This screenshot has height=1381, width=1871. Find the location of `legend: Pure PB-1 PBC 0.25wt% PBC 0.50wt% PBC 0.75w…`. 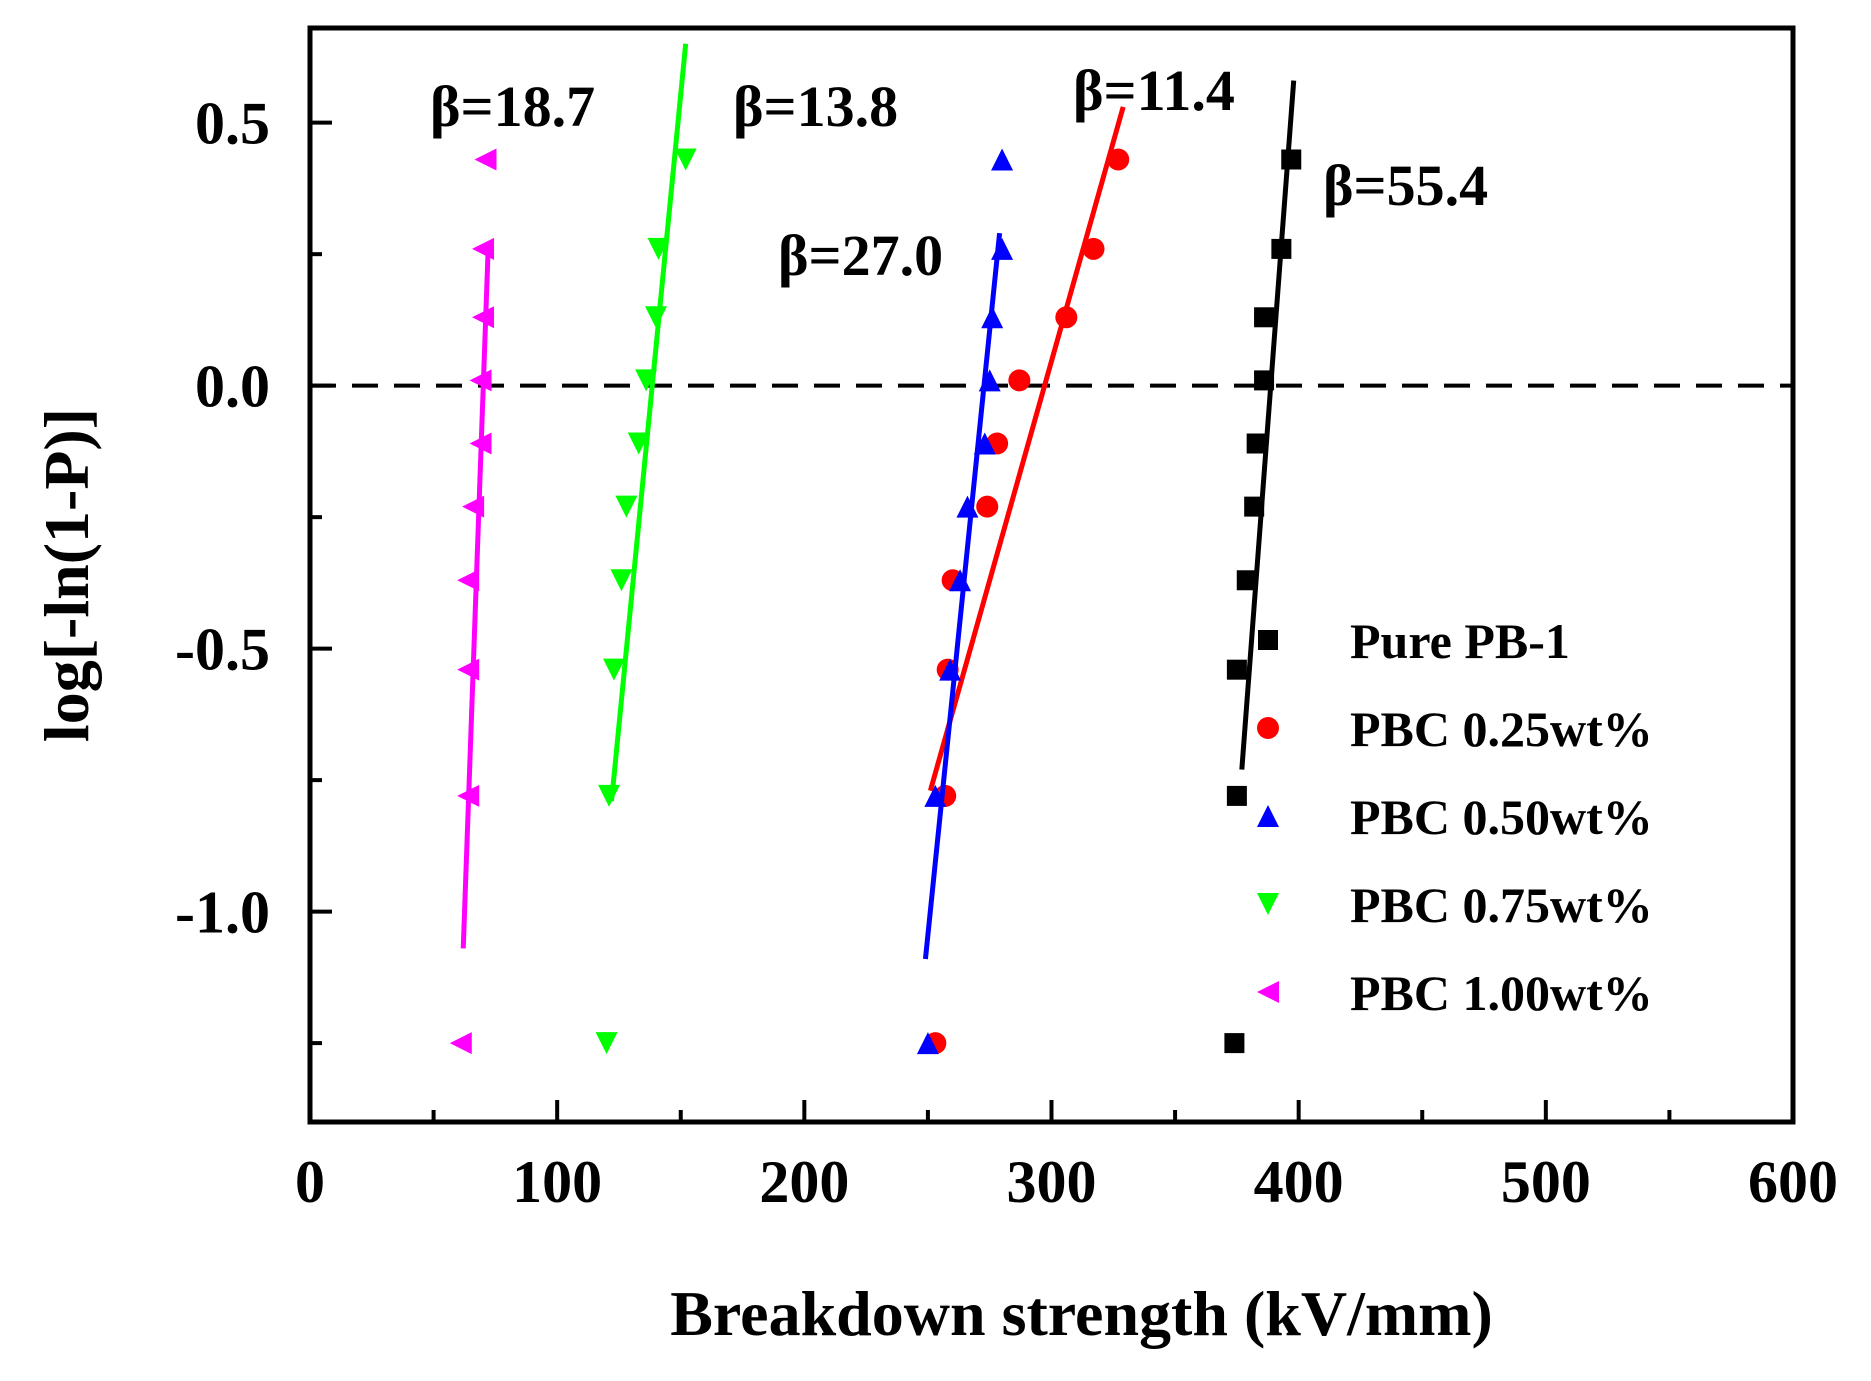

legend: Pure PB-1 PBC 0.25wt% PBC 0.50wt% PBC 0.75w… is located at coordinates (1455, 817).